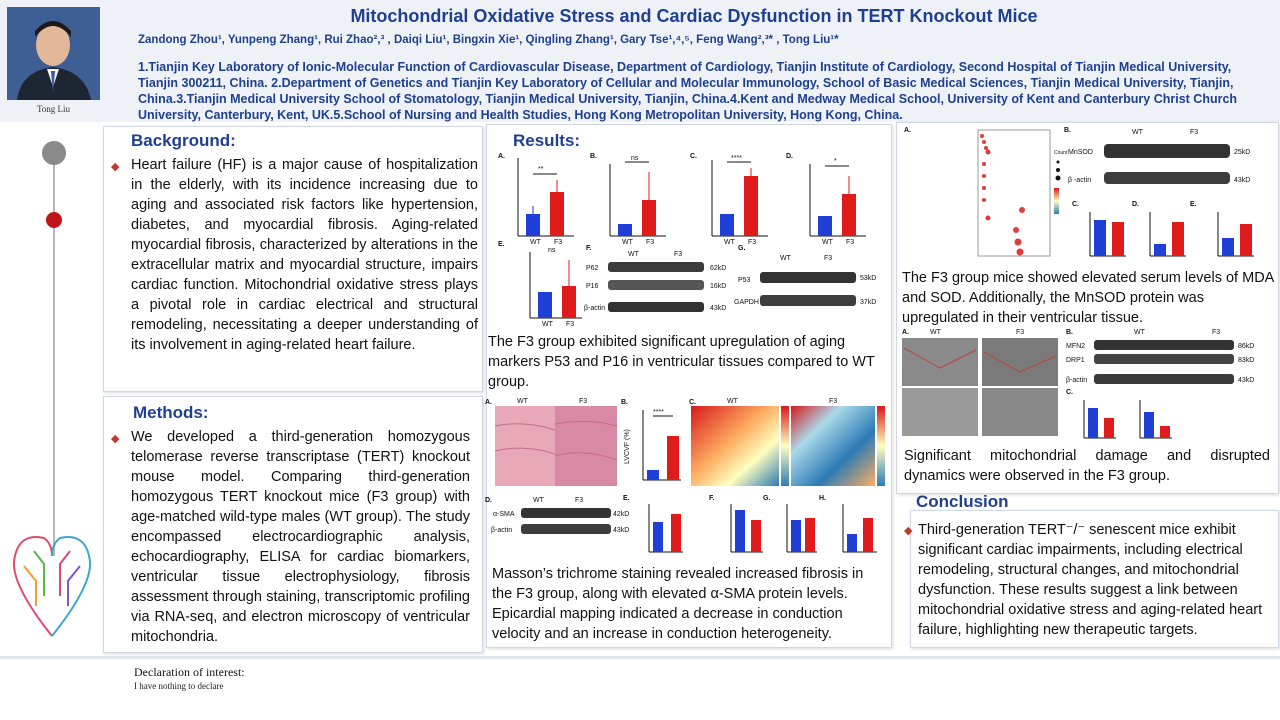 This screenshot has width=1280, height=720. I want to click on gray-dot-icon, so click(54, 153).